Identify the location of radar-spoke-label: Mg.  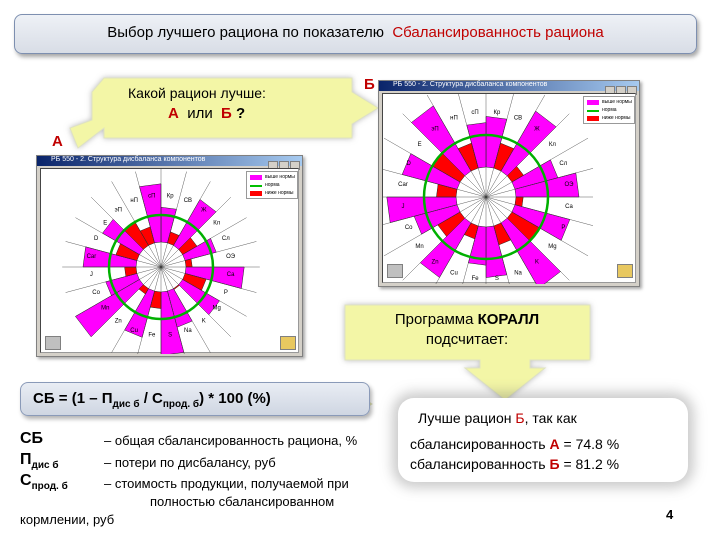
(217, 309).